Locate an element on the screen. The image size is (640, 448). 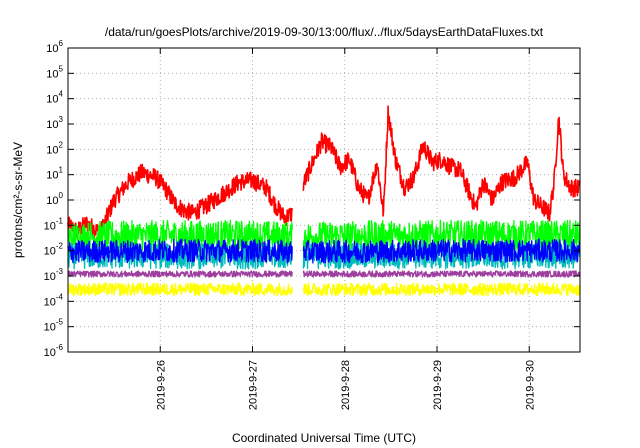
y-tick-exponent: 2 is located at coordinates (61, 144).